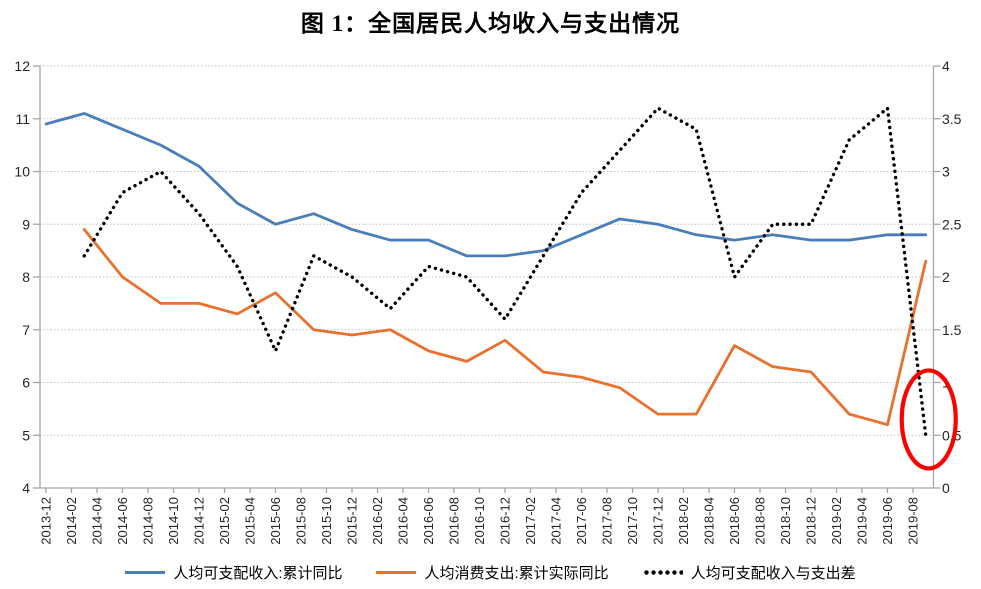 The height and width of the screenshot is (589, 981). I want to click on legend-dotted-sample-difference, so click(662, 572).